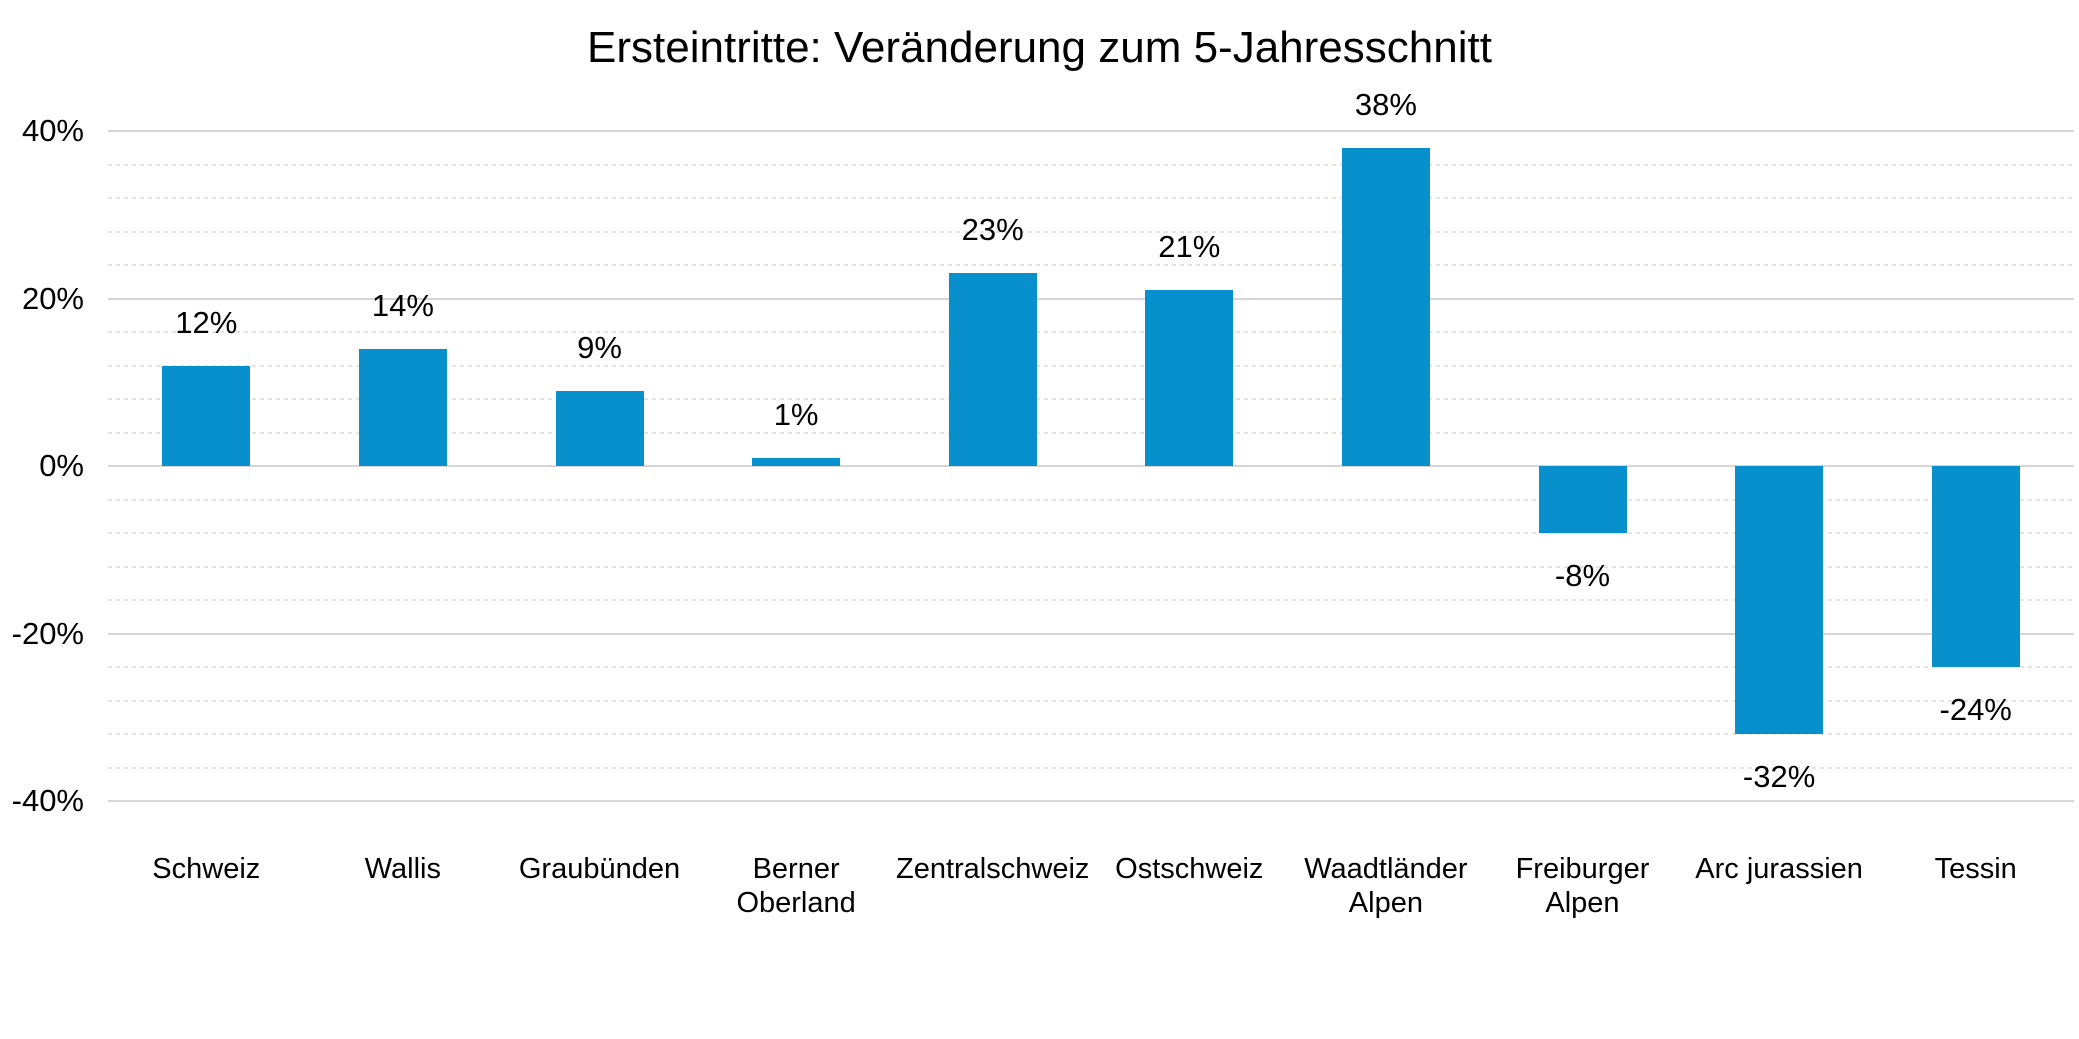 The image size is (2079, 1039). Describe the element at coordinates (1779, 776) in the screenshot. I see `data-label: -32%` at that location.